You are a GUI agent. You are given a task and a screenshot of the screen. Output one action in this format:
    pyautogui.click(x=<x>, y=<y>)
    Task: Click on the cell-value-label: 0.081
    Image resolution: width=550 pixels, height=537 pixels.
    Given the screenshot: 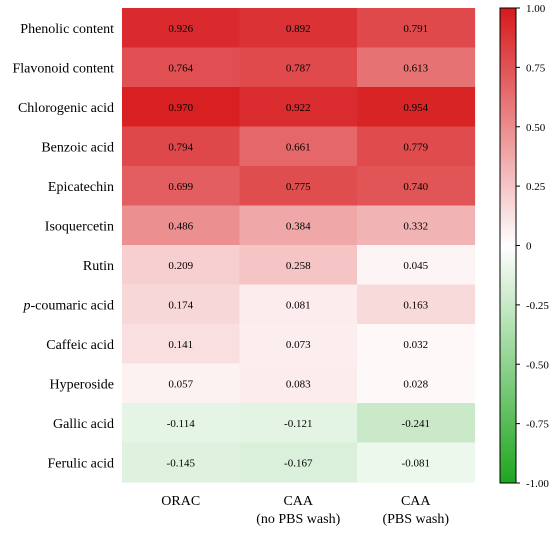 What is the action you would take?
    pyautogui.click(x=298, y=305)
    